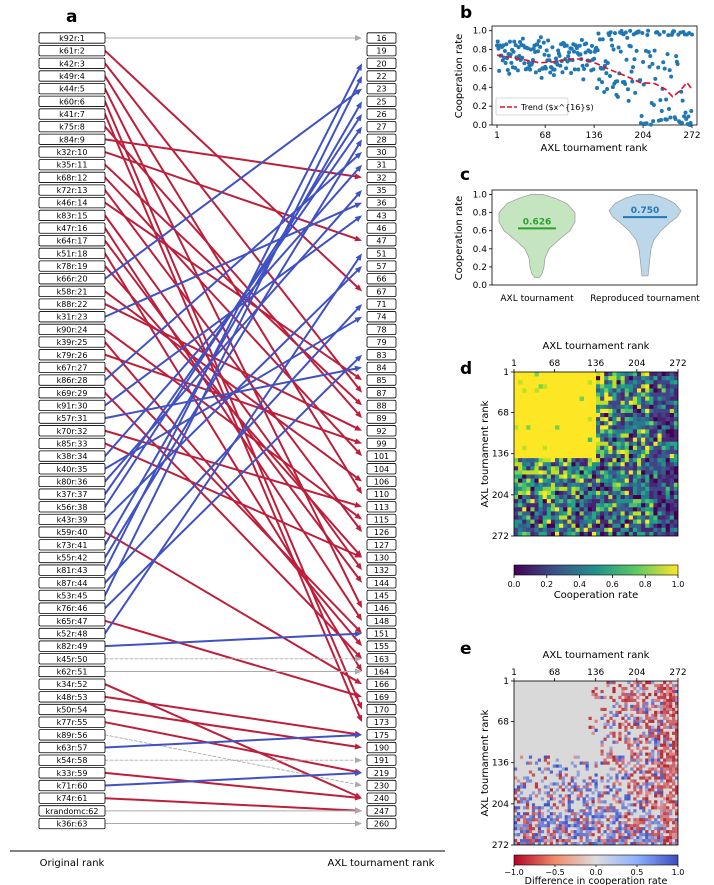 This screenshot has width=714, height=885. What do you see at coordinates (480, 250) in the screenshot?
I see `ytick-label: 0.4` at bounding box center [480, 250].